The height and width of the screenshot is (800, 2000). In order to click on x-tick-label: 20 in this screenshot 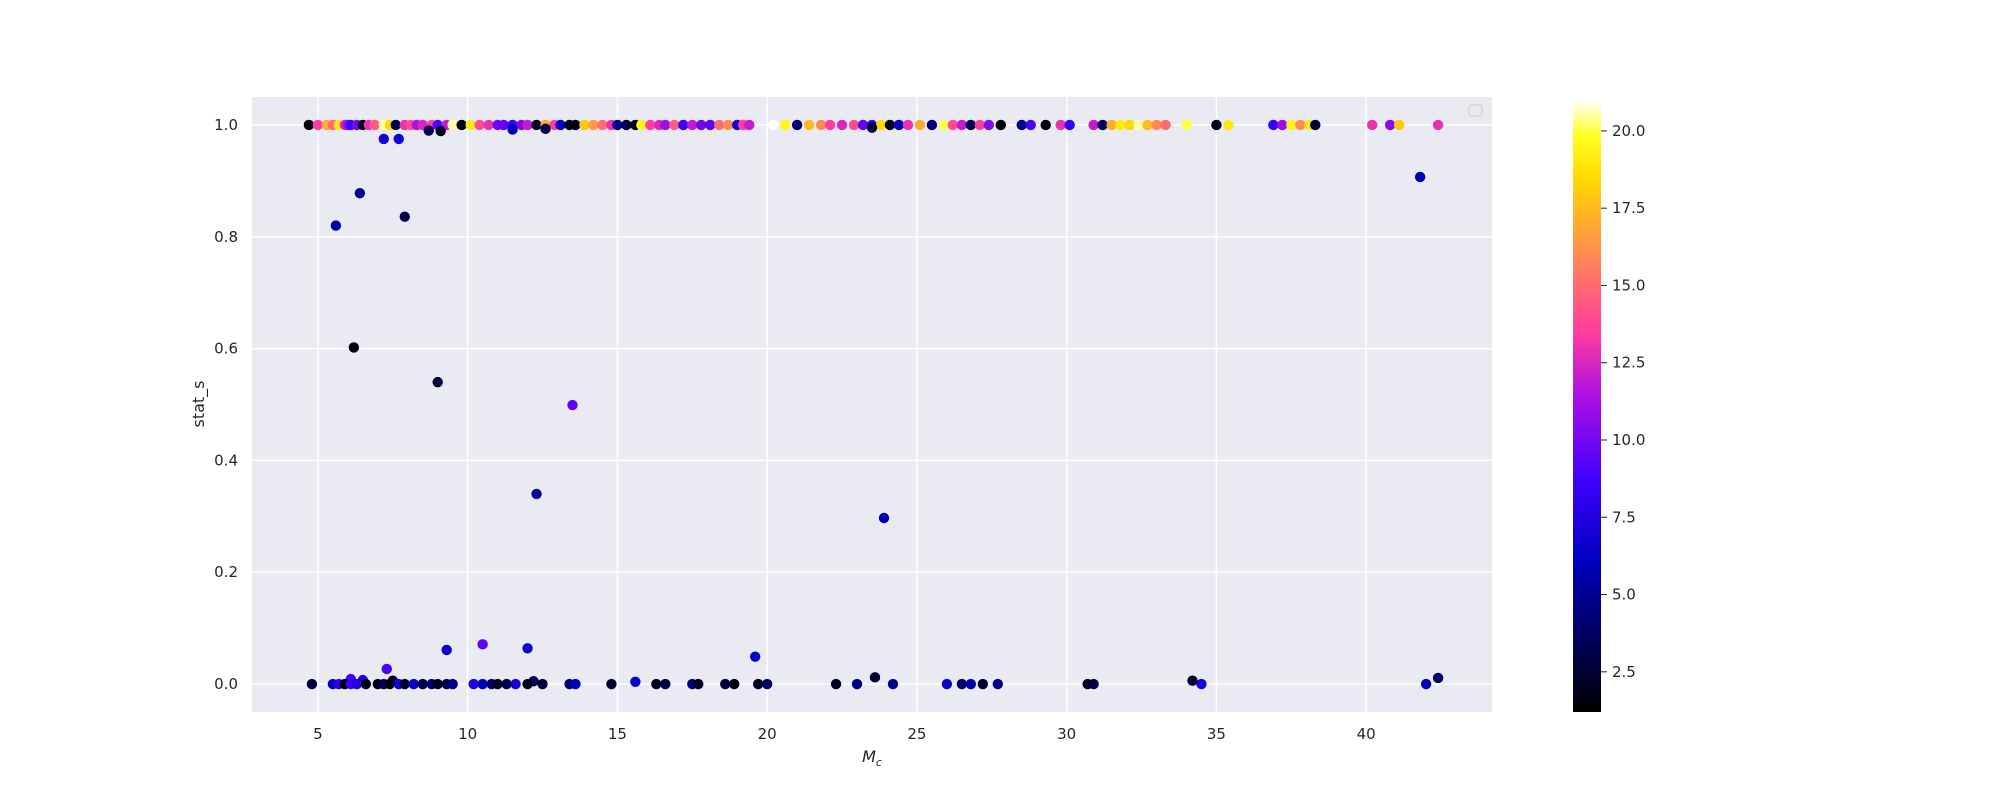, I will do `click(767, 734)`.